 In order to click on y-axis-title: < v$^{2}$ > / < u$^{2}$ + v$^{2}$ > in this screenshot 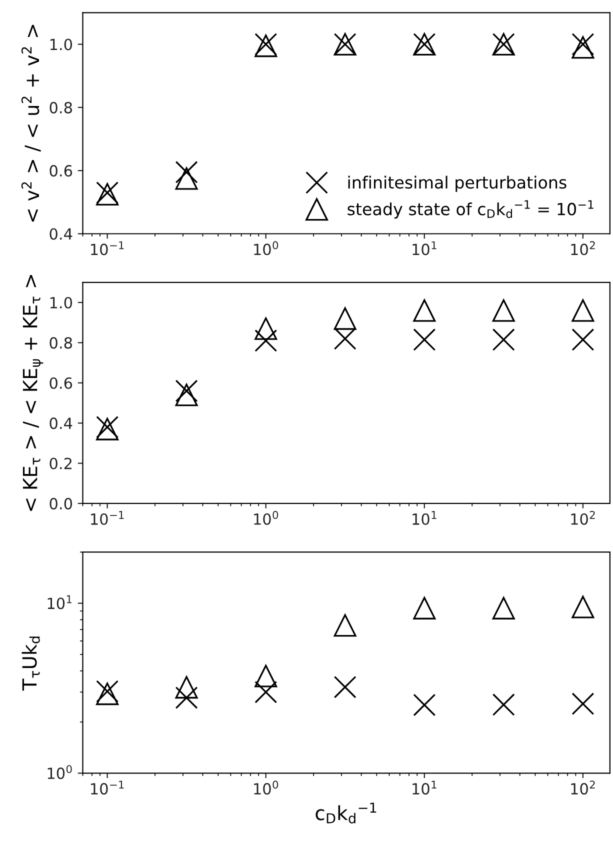, I will do `click(31, 123)`.